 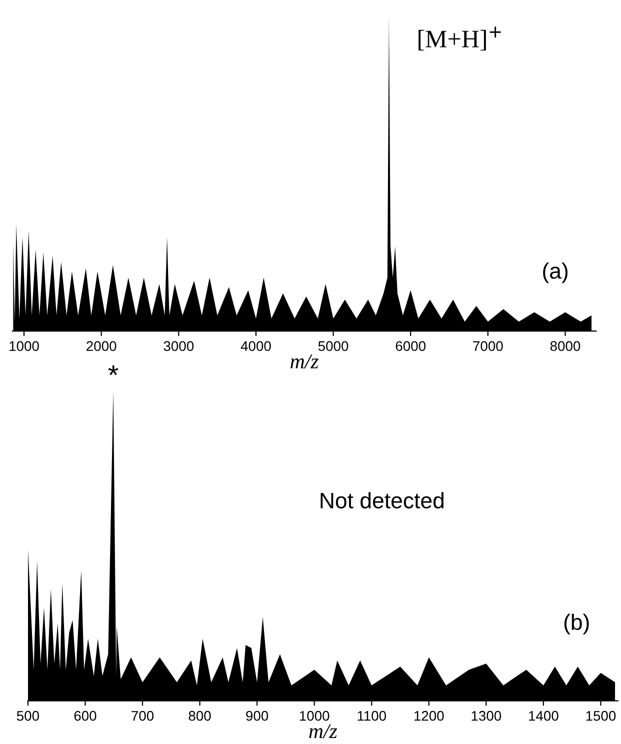 What do you see at coordinates (411, 346) in the screenshot?
I see `x-tick-label: 6000` at bounding box center [411, 346].